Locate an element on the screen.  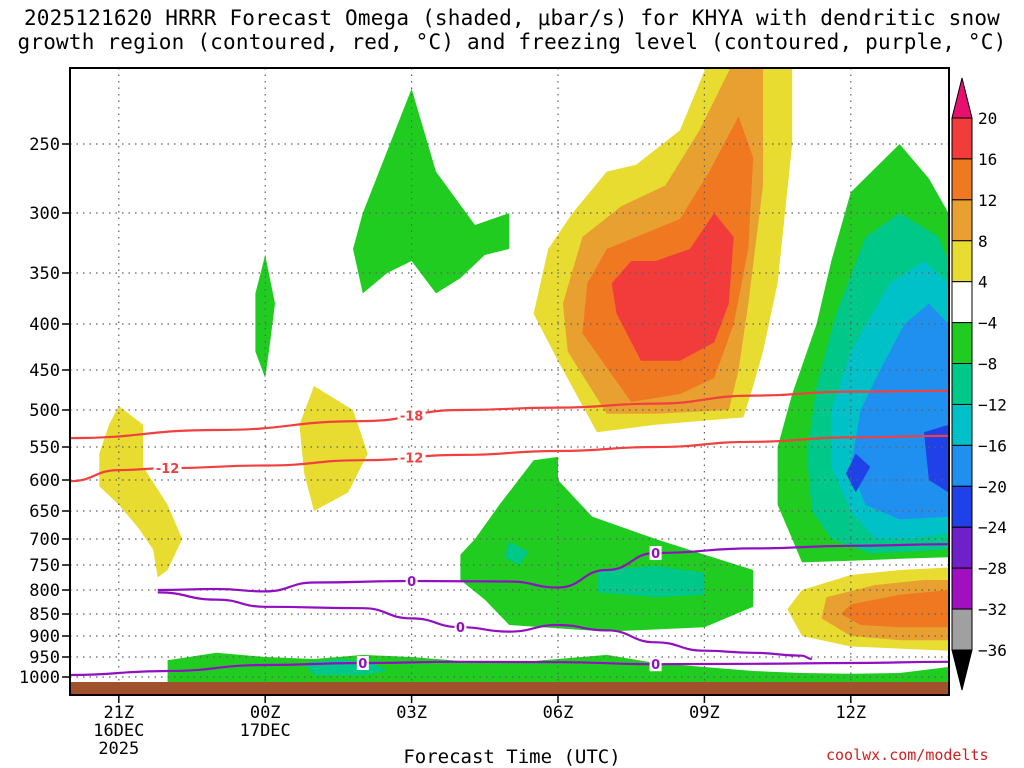
ytick-label-850: 850 is located at coordinates (44, 615).